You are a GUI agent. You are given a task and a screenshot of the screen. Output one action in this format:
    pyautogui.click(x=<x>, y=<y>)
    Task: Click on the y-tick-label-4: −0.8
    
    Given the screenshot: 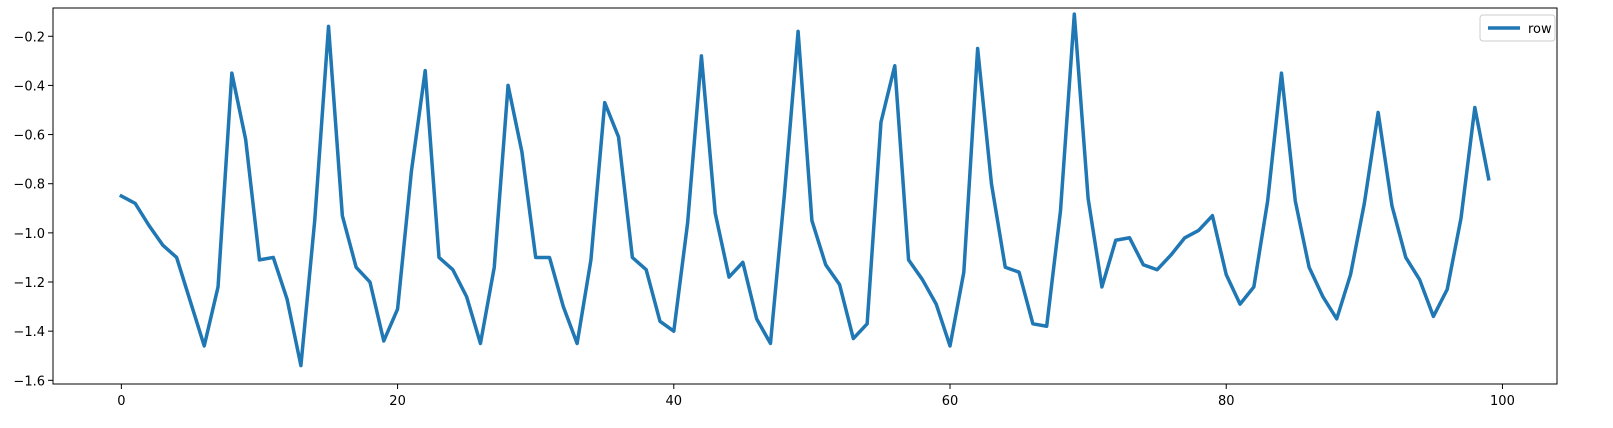 What is the action you would take?
    pyautogui.click(x=29, y=185)
    